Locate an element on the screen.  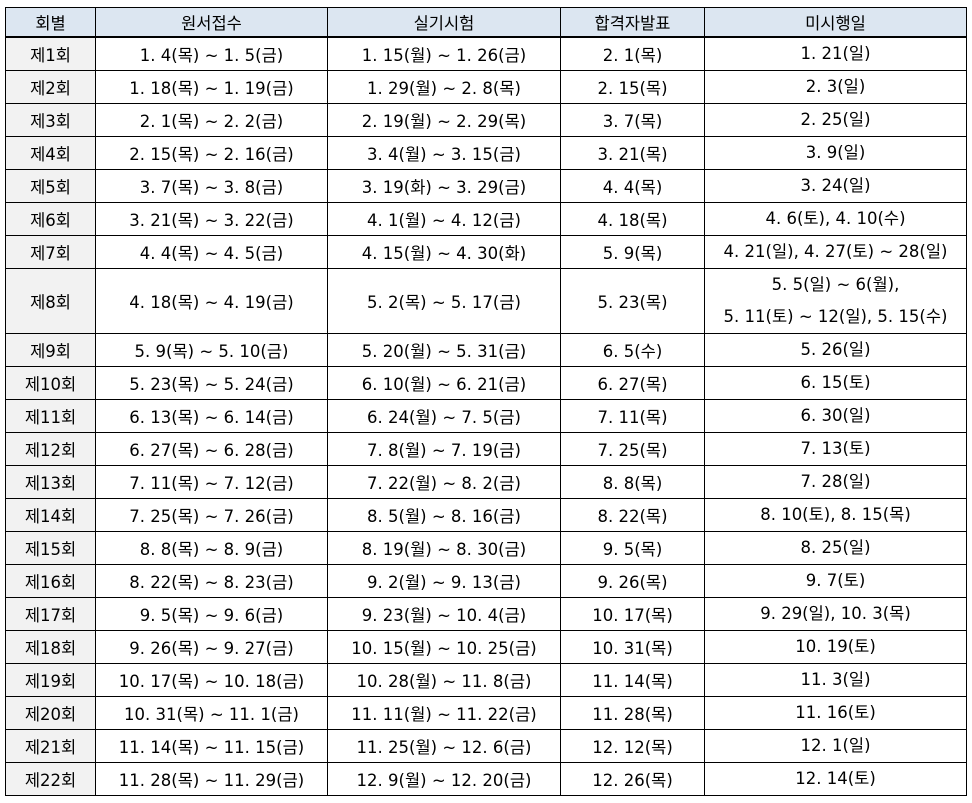
header-row: 회별 원서접수 실기시험 합격자발표 미시행일 is located at coordinates (486, 22).